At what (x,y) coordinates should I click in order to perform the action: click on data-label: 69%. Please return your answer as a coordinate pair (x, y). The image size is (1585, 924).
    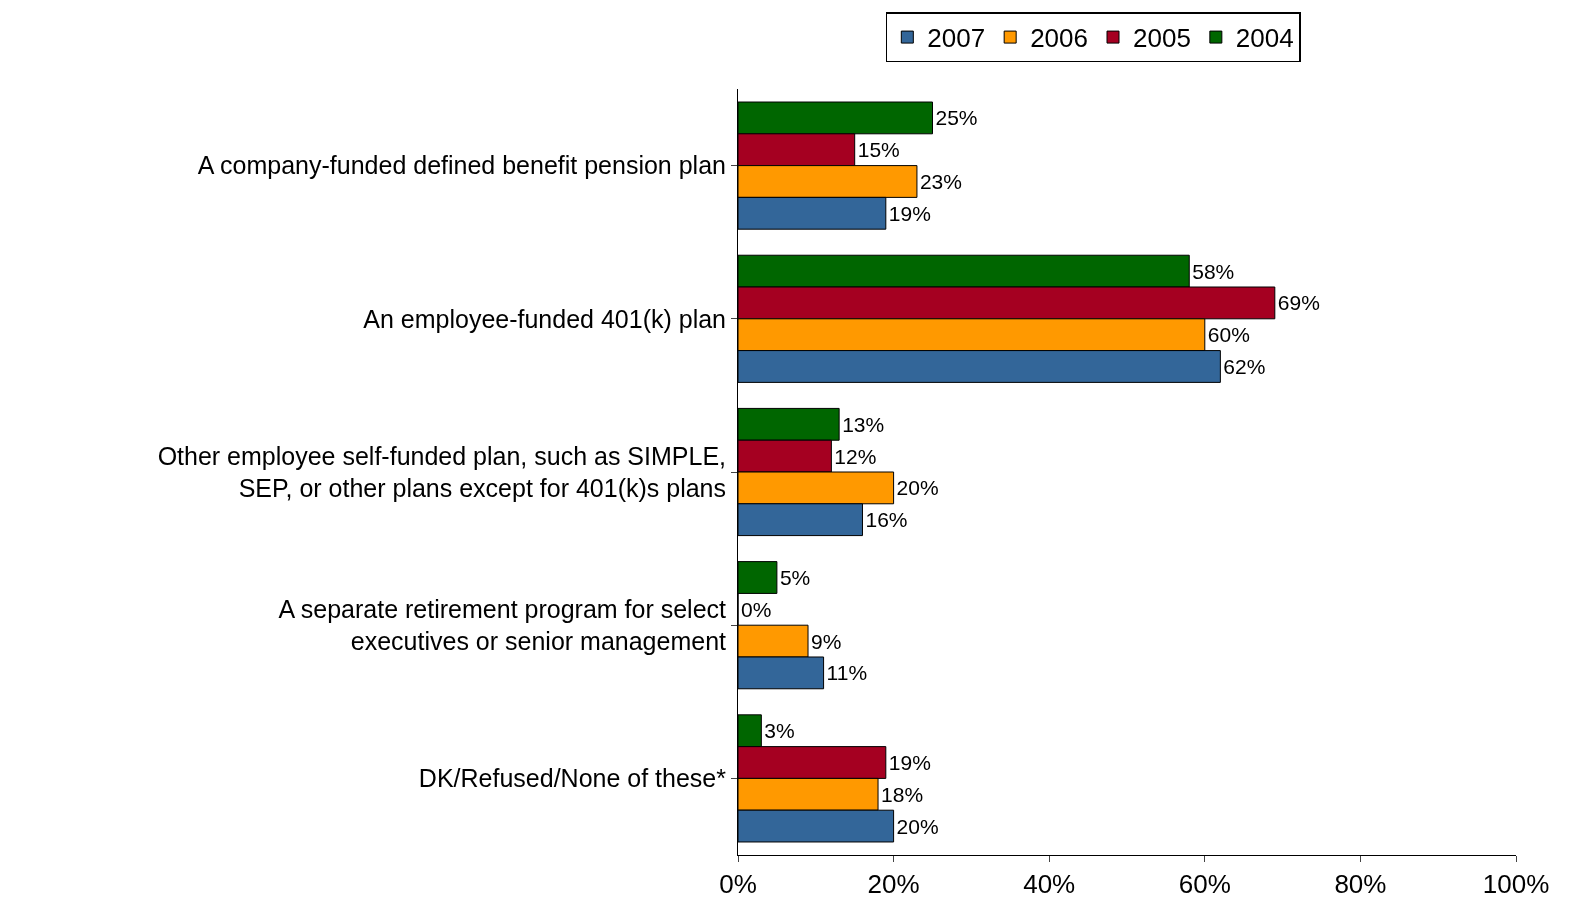
    Looking at the image, I should click on (1298, 303).